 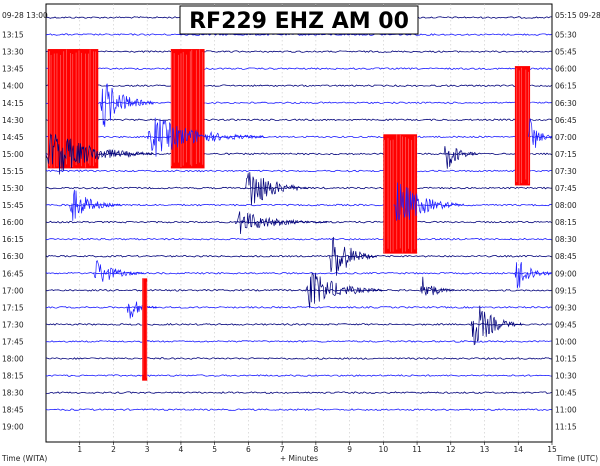 What do you see at coordinates (552, 449) in the screenshot?
I see `x-tick-label: 15` at bounding box center [552, 449].